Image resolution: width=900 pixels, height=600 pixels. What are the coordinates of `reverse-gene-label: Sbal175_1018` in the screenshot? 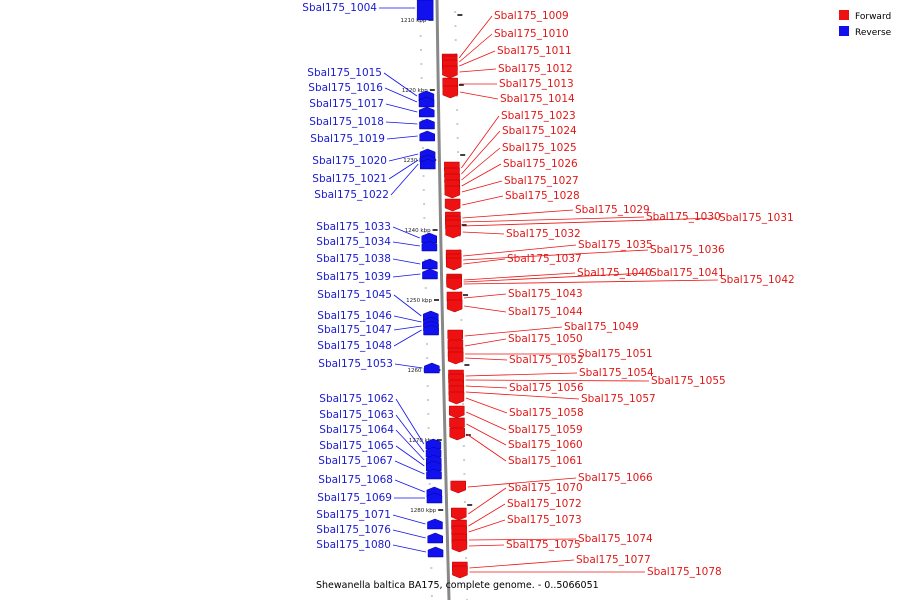 It's located at (346, 122).